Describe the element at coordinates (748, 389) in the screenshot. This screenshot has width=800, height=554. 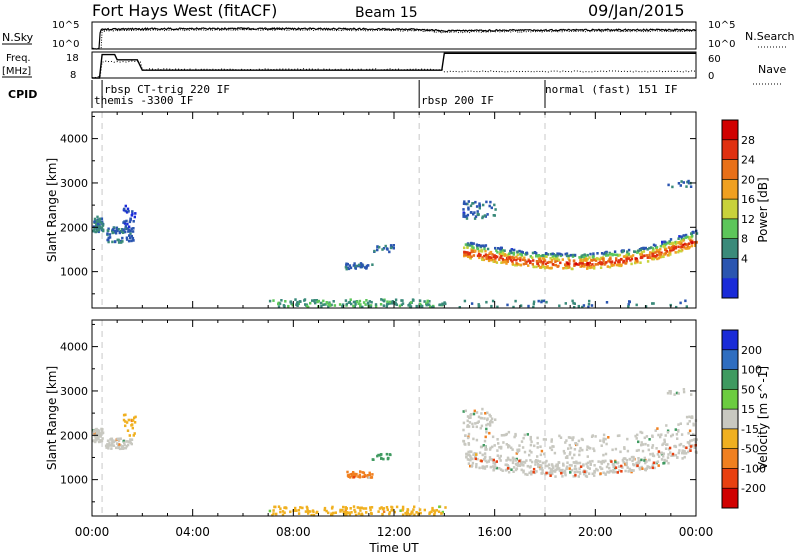
I see `colorbar-tick-label: 50` at that location.